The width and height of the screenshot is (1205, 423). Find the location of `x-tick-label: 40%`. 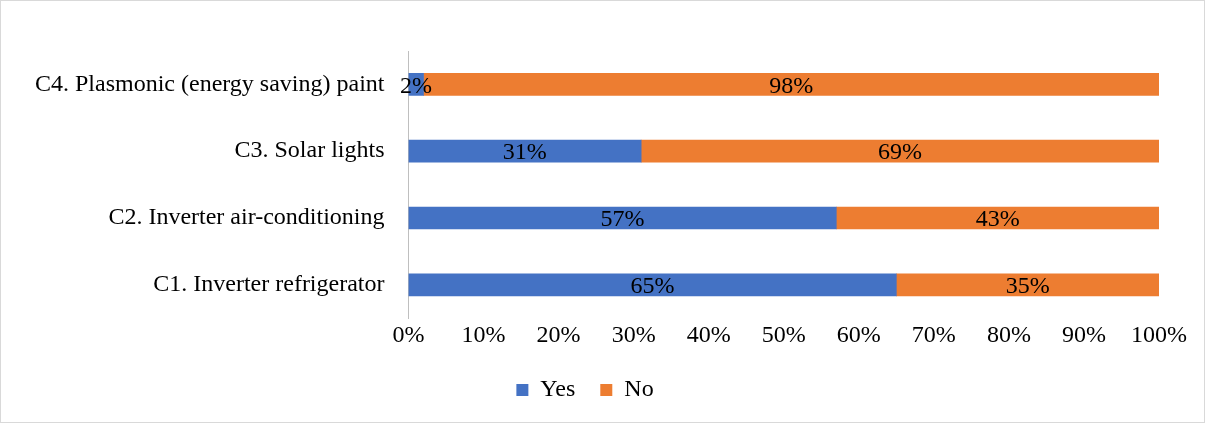

x-tick-label: 40% is located at coordinates (708, 333).